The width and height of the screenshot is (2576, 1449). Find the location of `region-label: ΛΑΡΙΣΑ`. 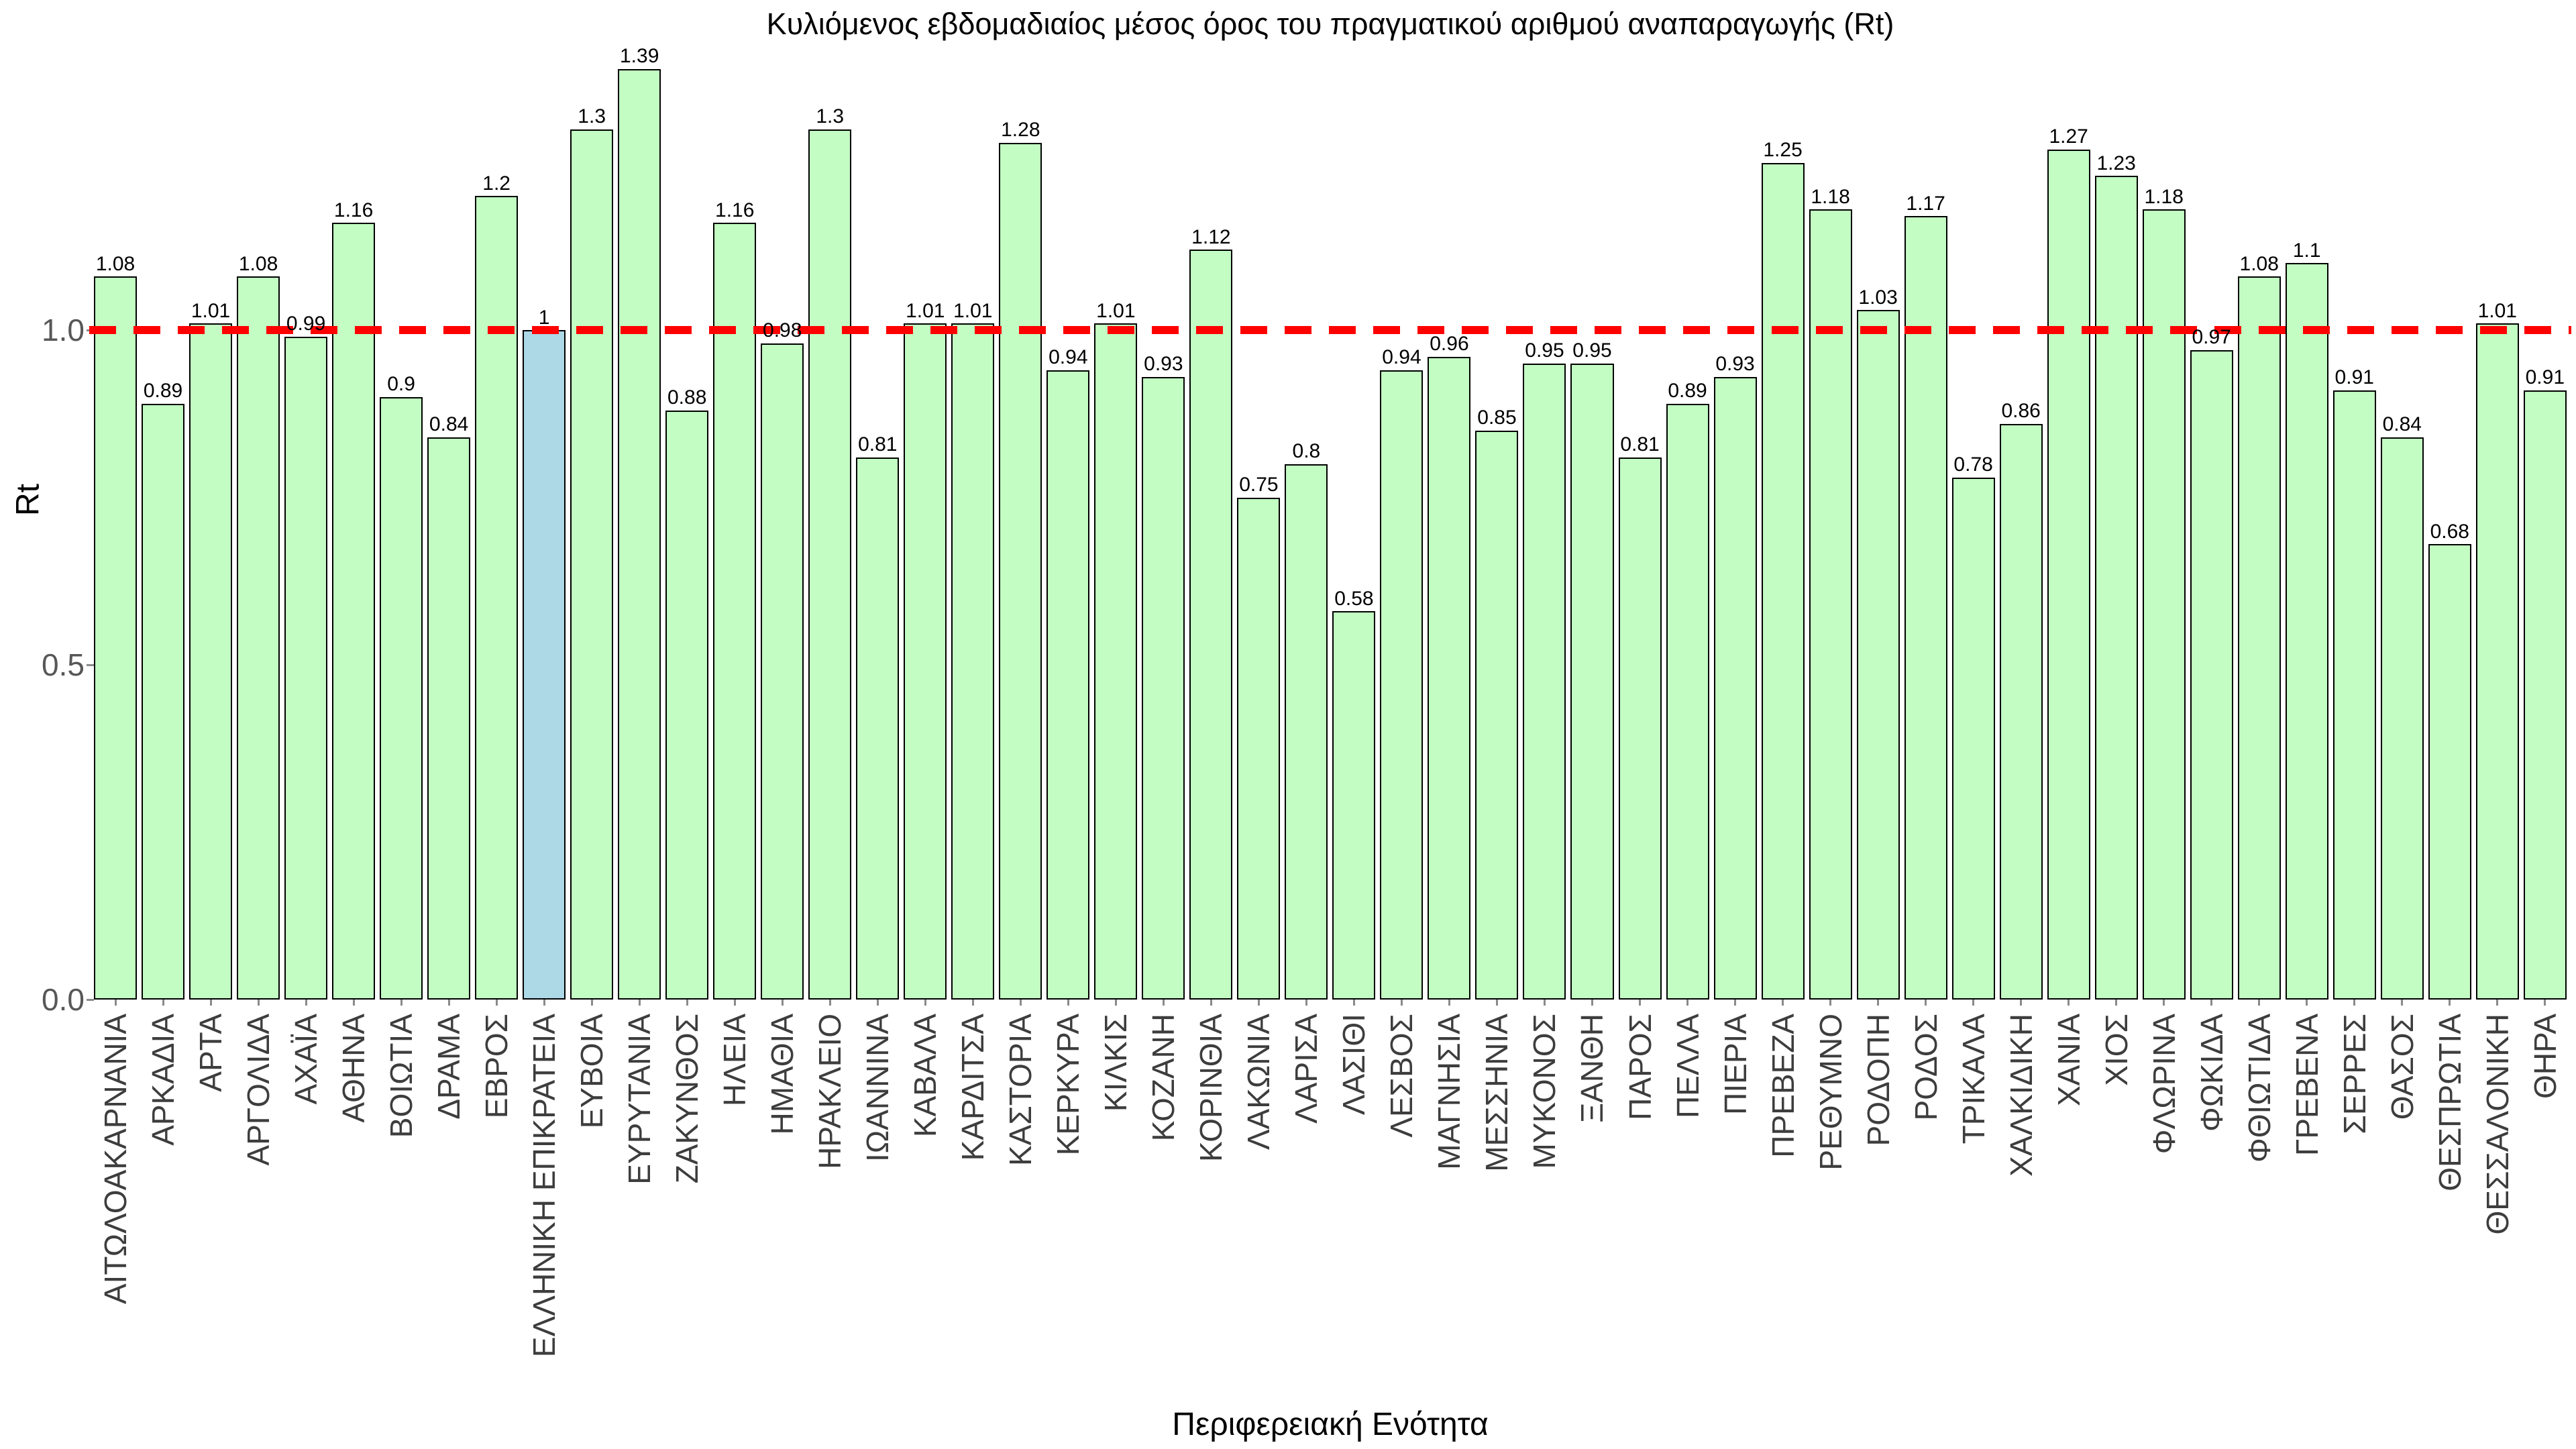

region-label: ΛΑΡΙΣΑ is located at coordinates (1306, 1069).